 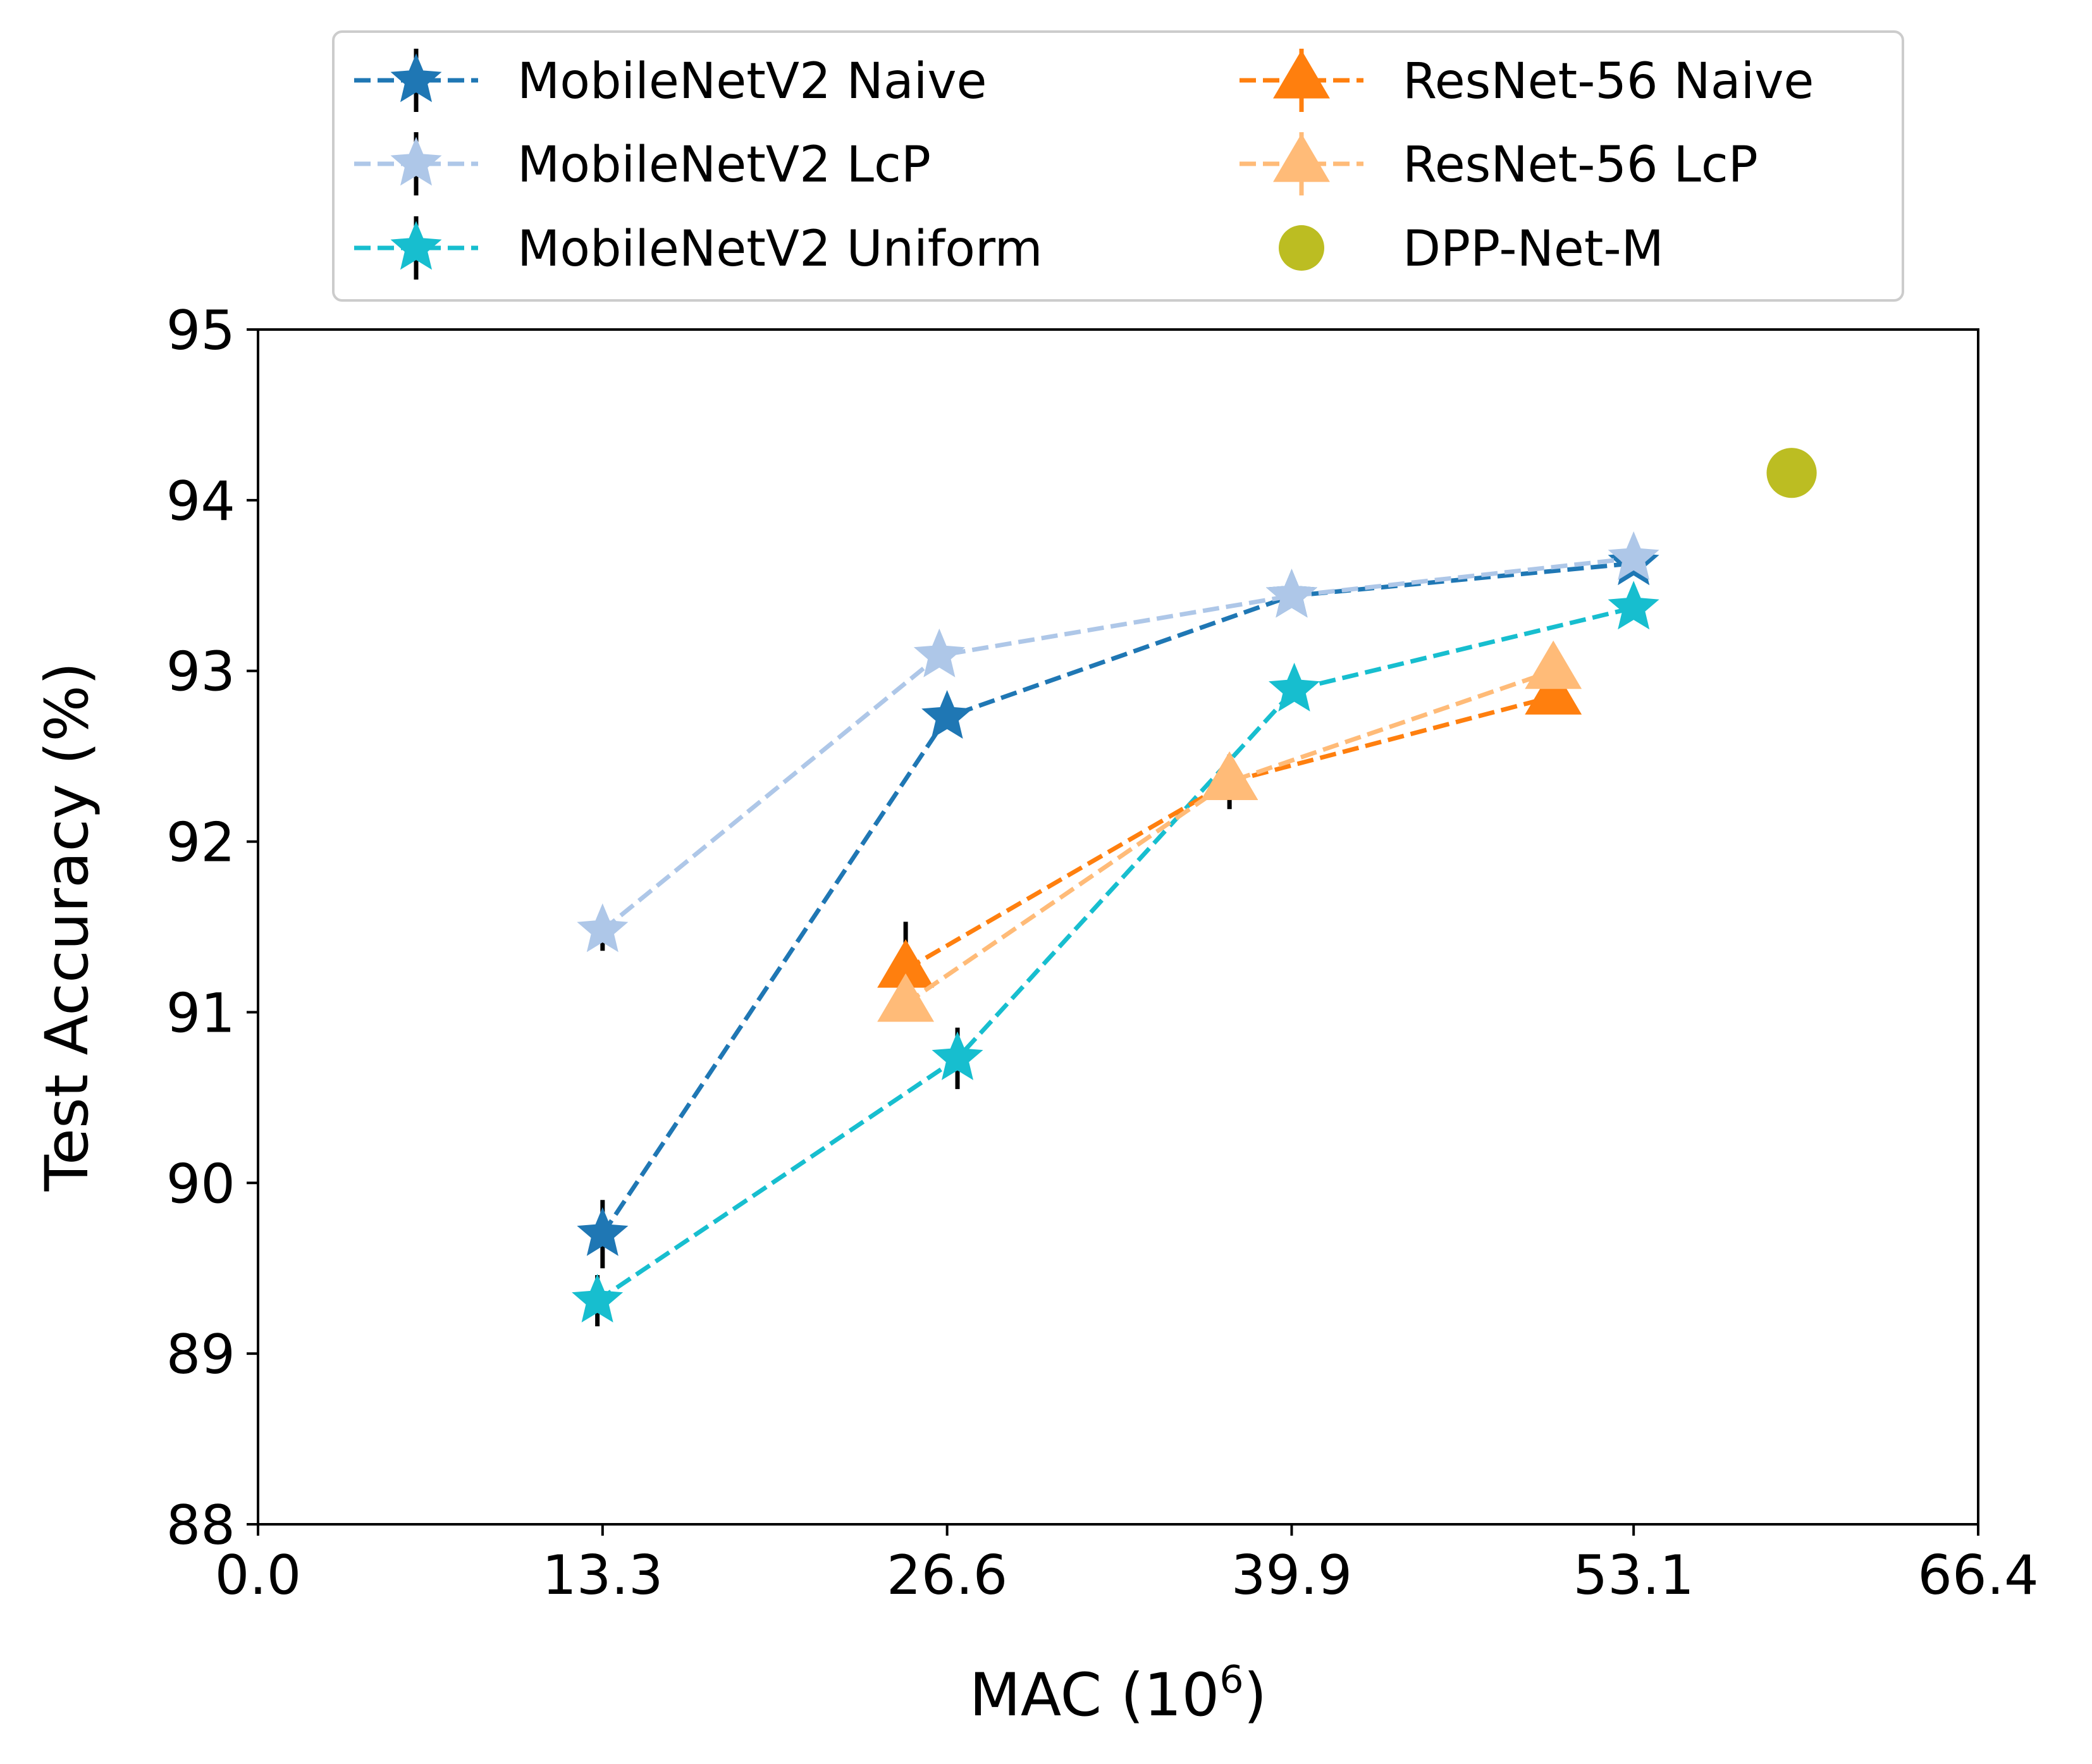 I want to click on legend-item: MobileNetV2 LcP, so click(x=642, y=164).